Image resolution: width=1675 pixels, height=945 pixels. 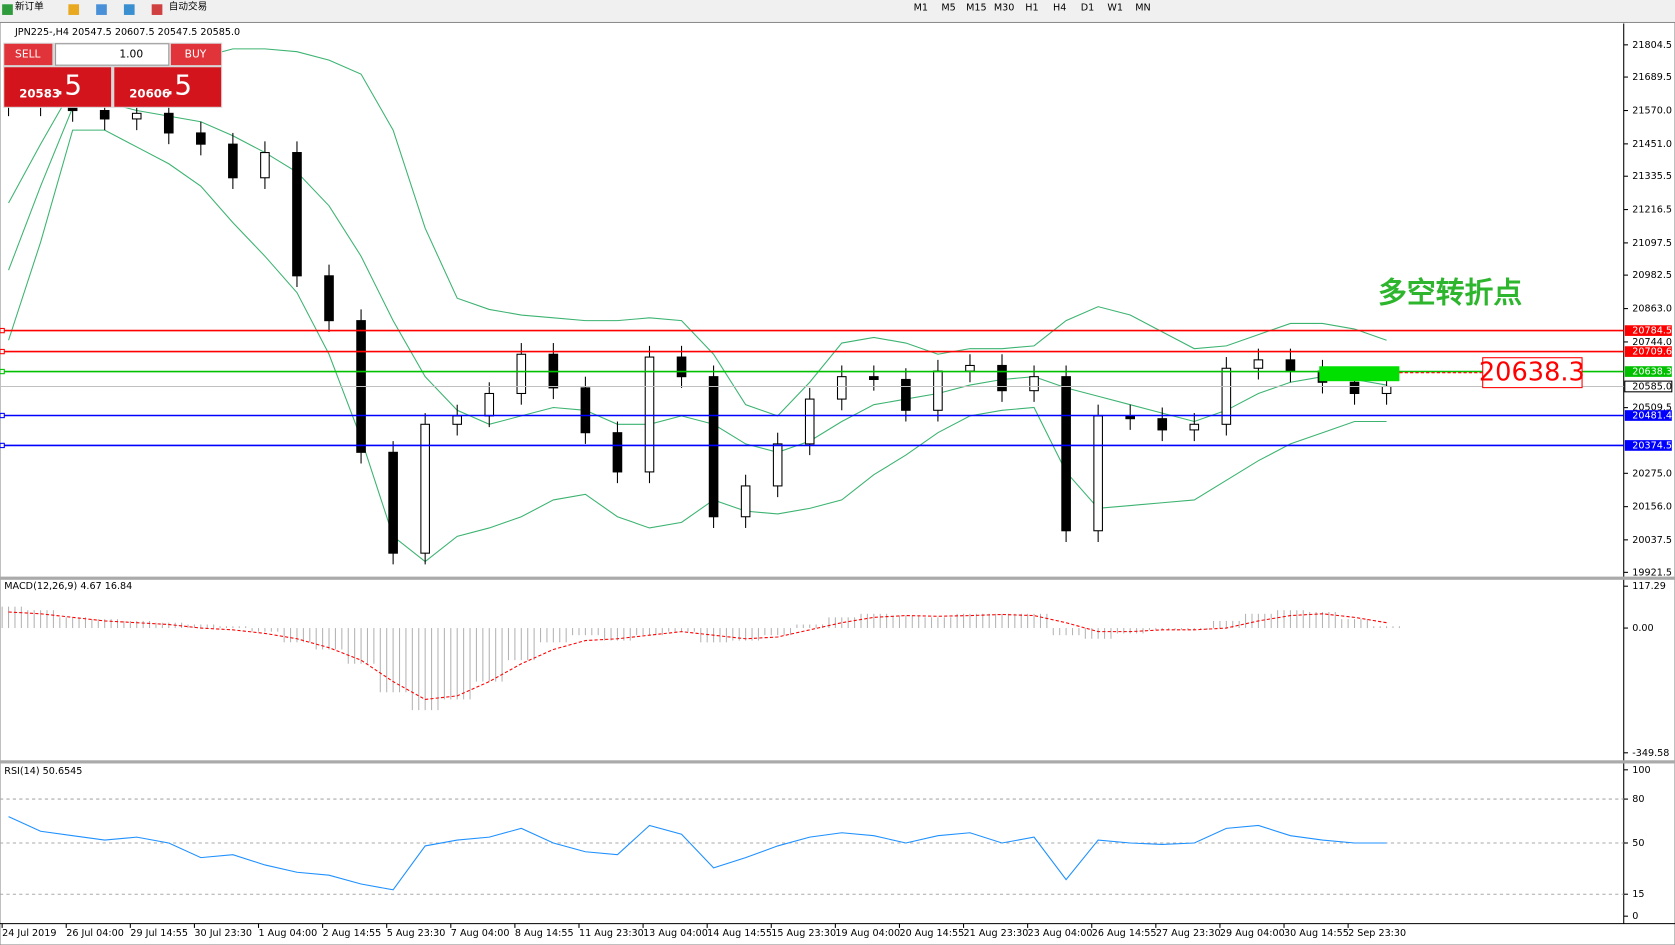 I want to click on y-tick-label: 15, so click(x=1638, y=894).